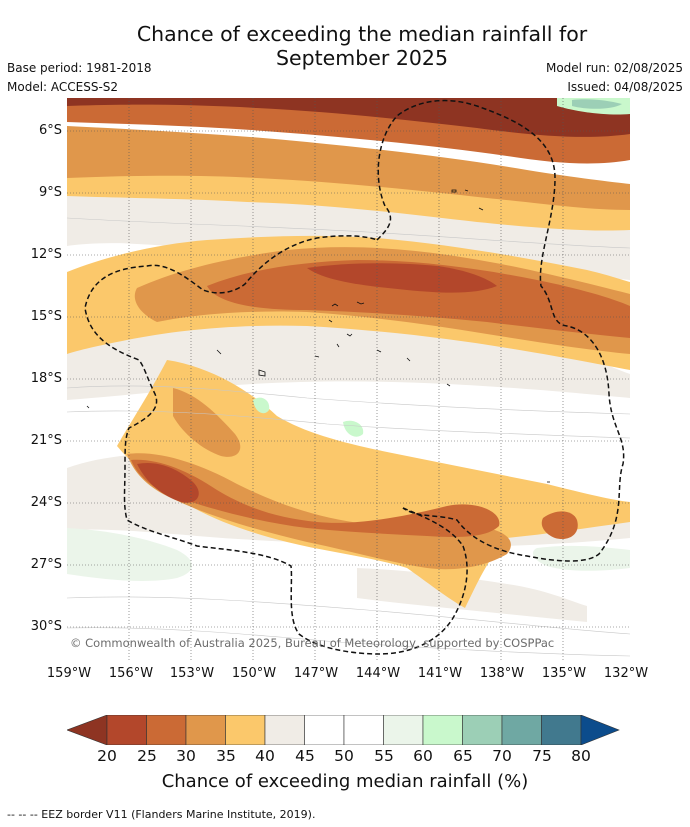 This screenshot has height=827, width=690. I want to click on colorbar-tick-45: 45, so click(305, 756).